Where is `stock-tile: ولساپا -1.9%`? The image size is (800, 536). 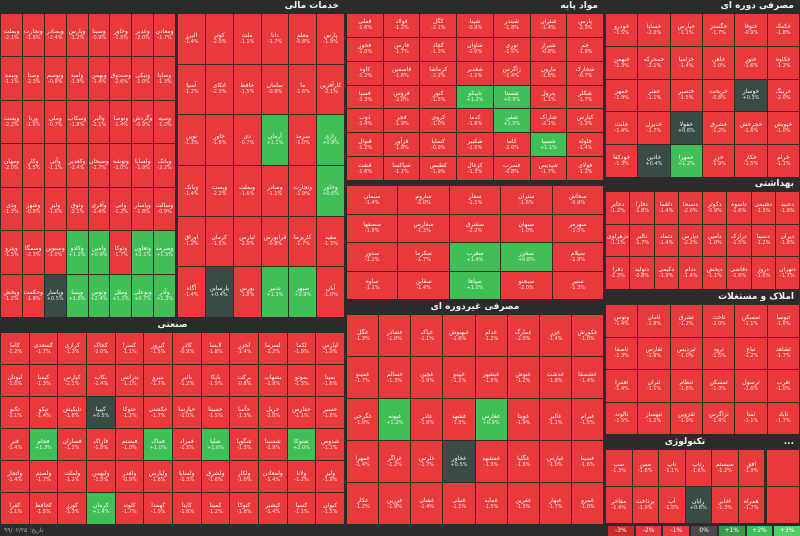 stock-tile: ولساپا -1.9% is located at coordinates (143, 165).